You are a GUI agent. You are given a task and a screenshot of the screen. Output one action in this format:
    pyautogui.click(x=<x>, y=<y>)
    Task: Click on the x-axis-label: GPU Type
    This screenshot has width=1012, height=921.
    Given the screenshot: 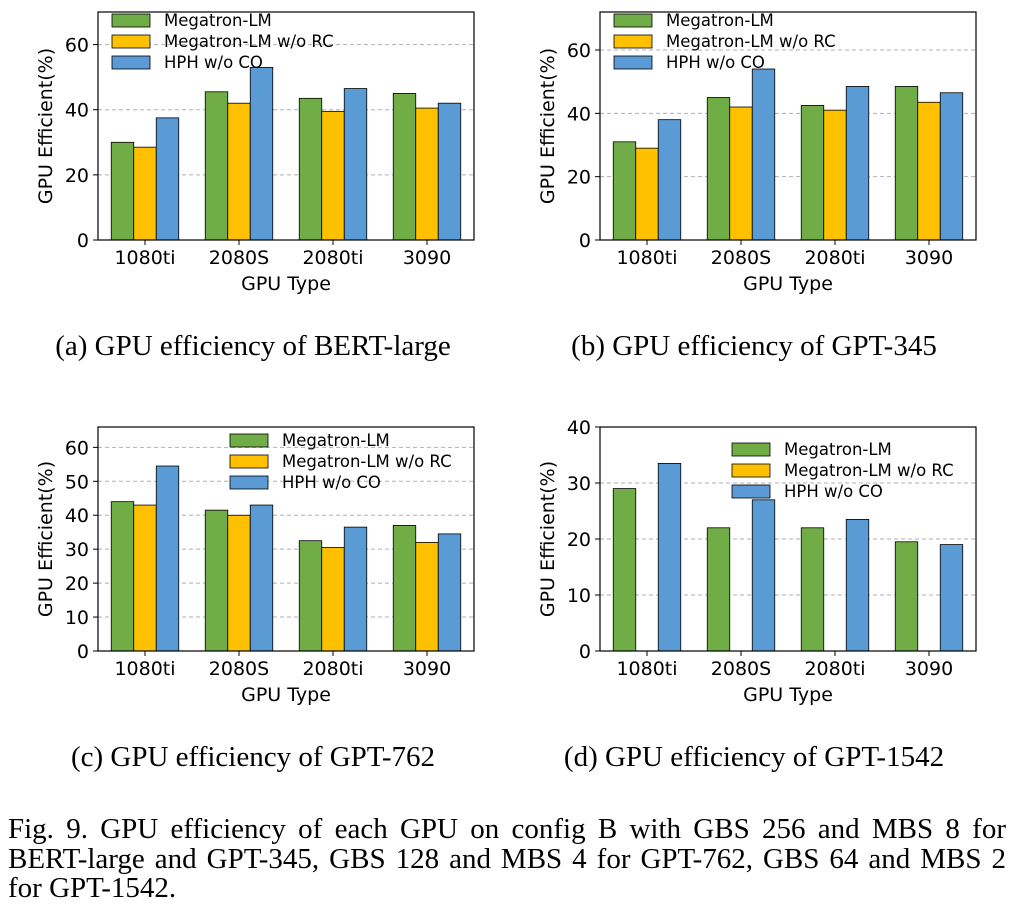 What is the action you would take?
    pyautogui.click(x=286, y=695)
    